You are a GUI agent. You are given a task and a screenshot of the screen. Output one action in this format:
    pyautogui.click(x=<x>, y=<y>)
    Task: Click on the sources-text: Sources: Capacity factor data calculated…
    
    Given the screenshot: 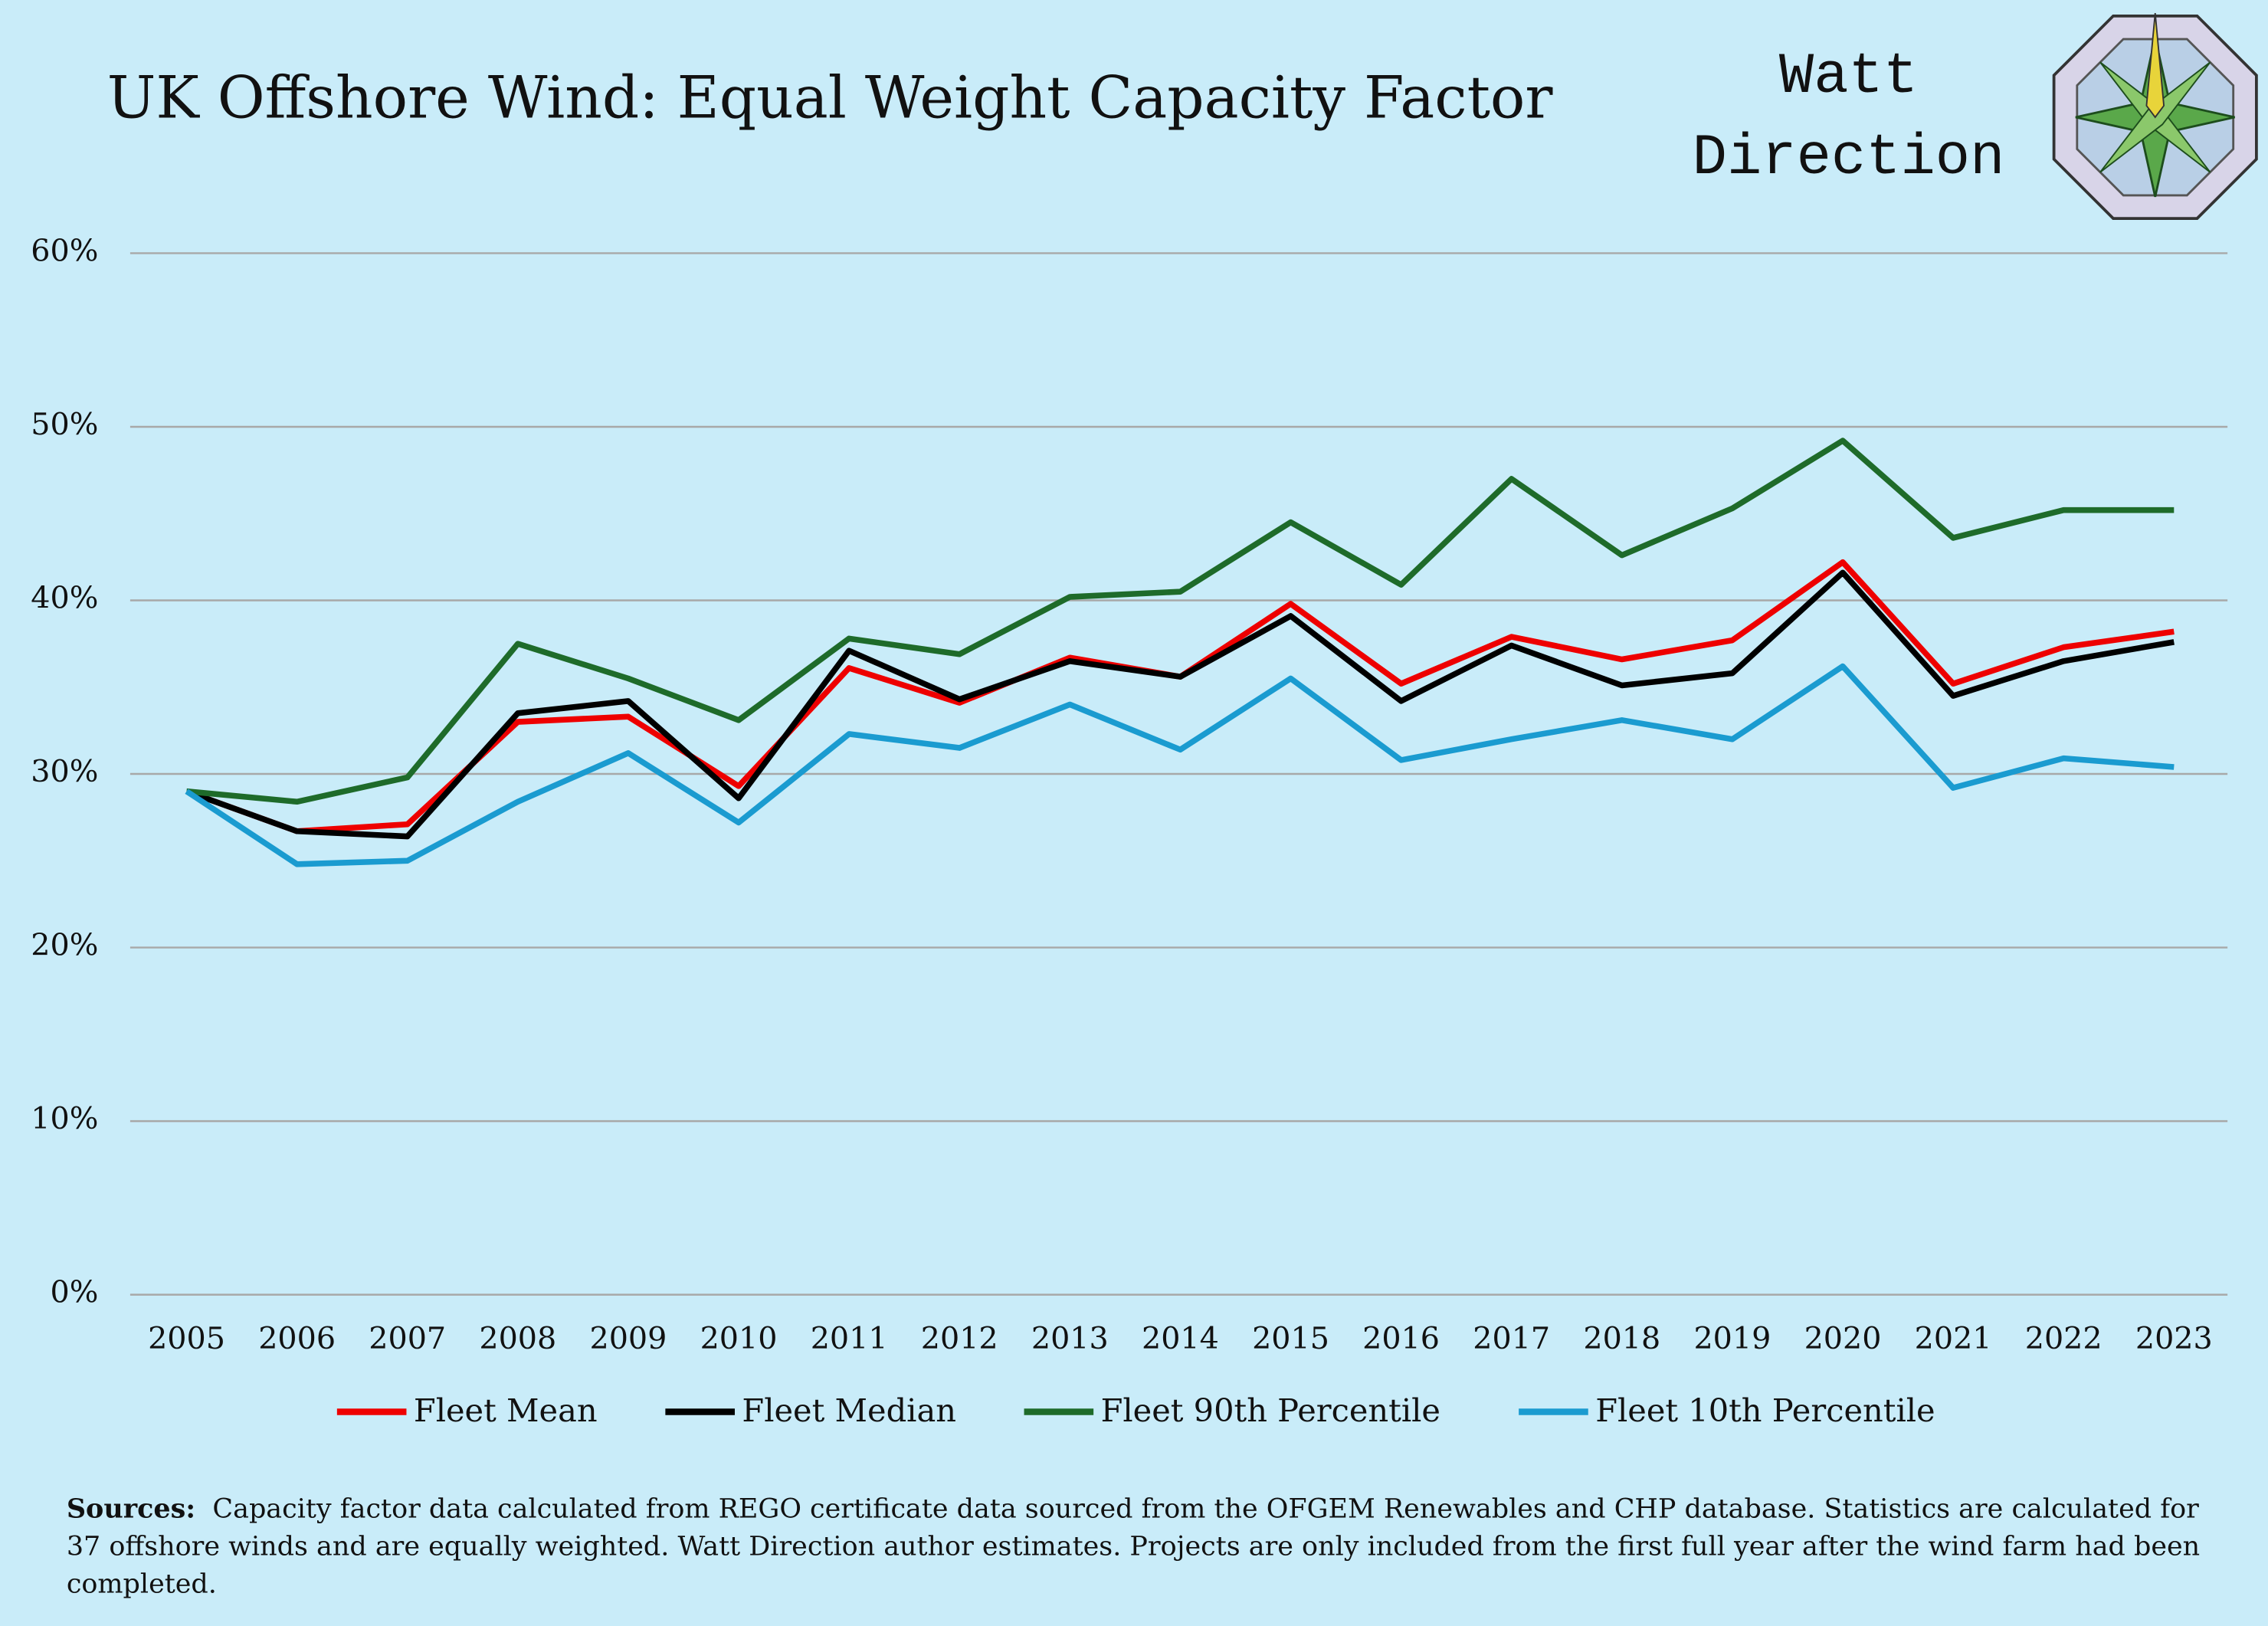 What is the action you would take?
    pyautogui.click(x=1144, y=1548)
    